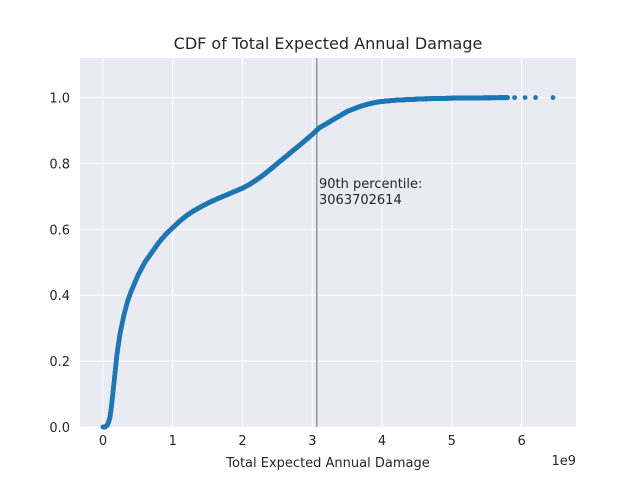 This screenshot has height=480, width=640. I want to click on percentile-annotation-value: 3063702614, so click(360, 200).